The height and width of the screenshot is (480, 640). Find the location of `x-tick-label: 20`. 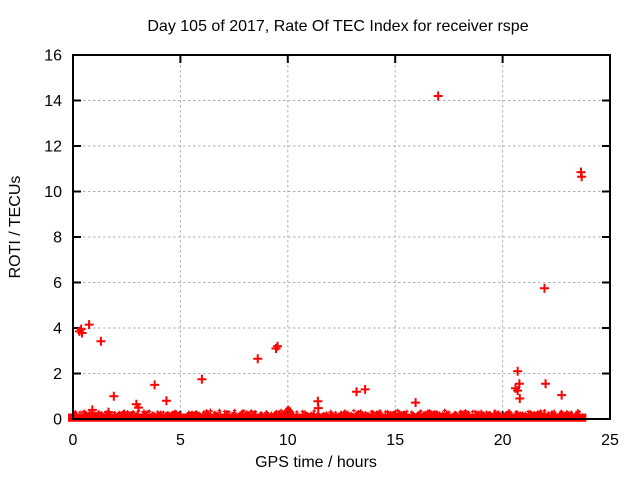

x-tick-label: 20 is located at coordinates (503, 440).